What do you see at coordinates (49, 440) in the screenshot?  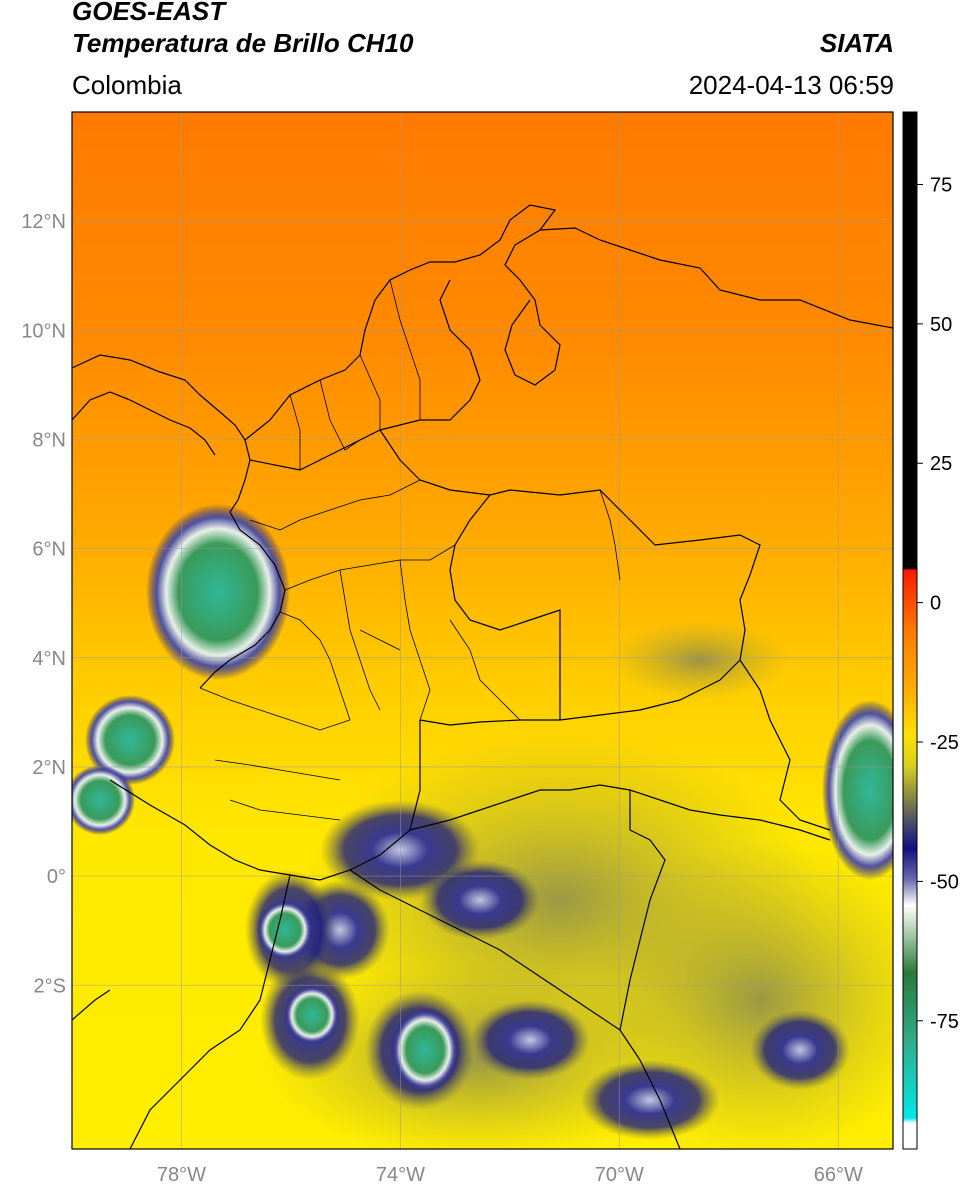 I see `lat-tick-label: 8°N` at bounding box center [49, 440].